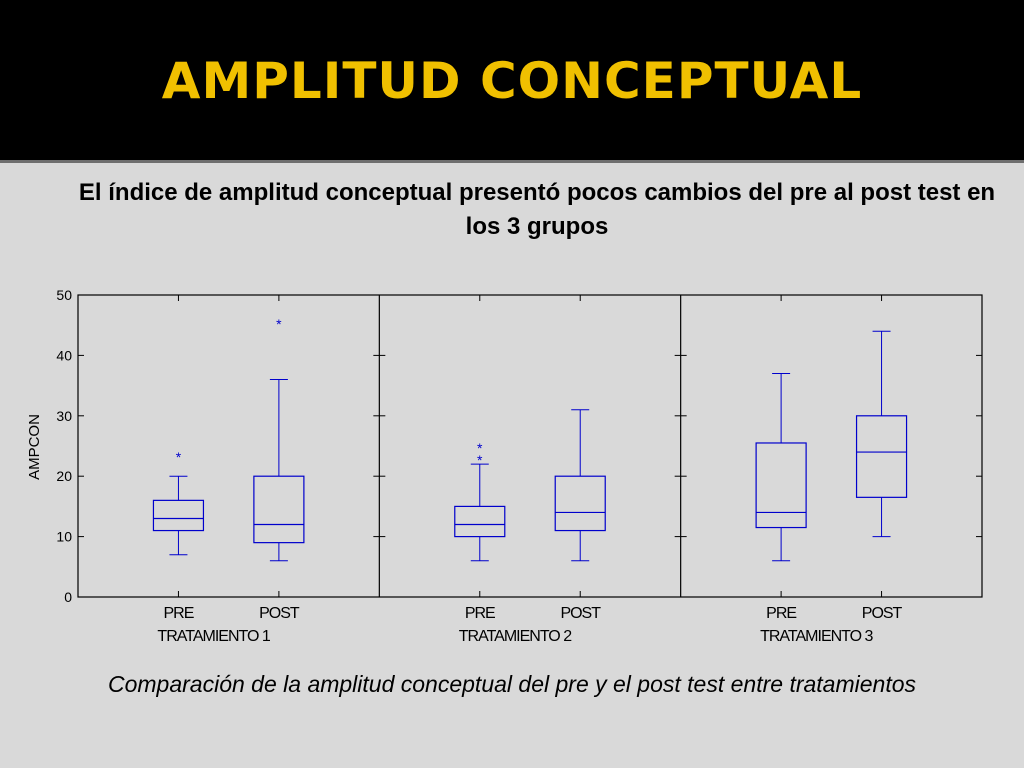 This screenshot has height=768, width=1024. Describe the element at coordinates (68, 597) in the screenshot. I see `y-tick-label: 0` at that location.